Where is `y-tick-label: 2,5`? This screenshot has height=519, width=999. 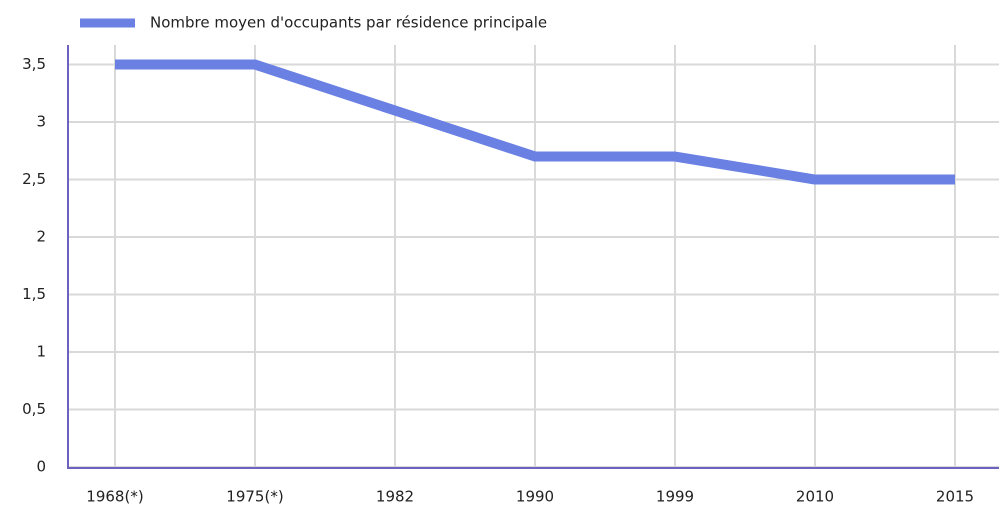 y-tick-label: 2,5 is located at coordinates (34, 179).